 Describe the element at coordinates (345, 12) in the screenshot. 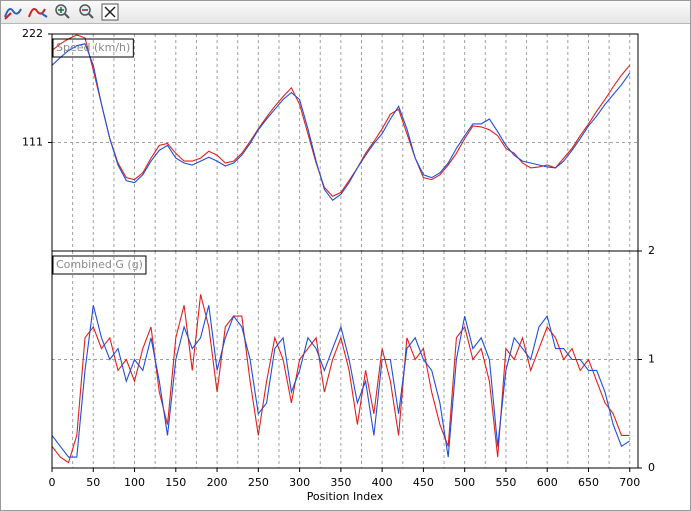

I see `toolbar` at that location.